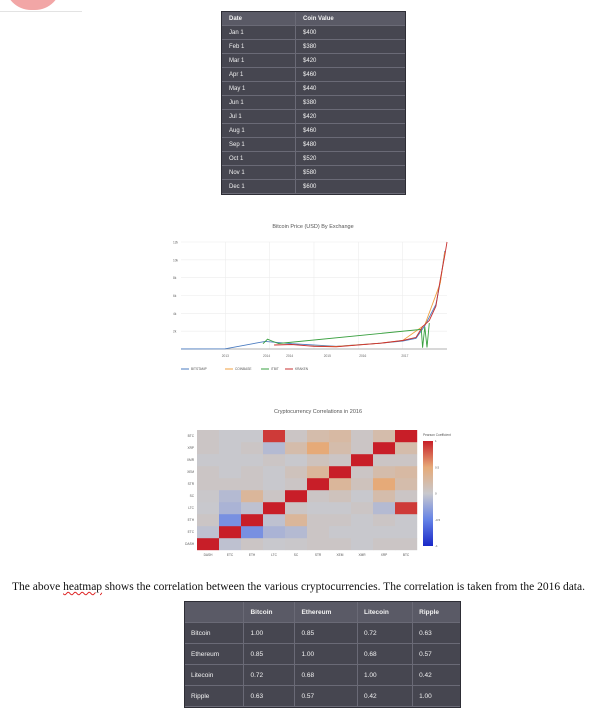 The image size is (615, 708). Describe the element at coordinates (436, 441) in the screenshot. I see `colorbar-tick-label: 1` at that location.